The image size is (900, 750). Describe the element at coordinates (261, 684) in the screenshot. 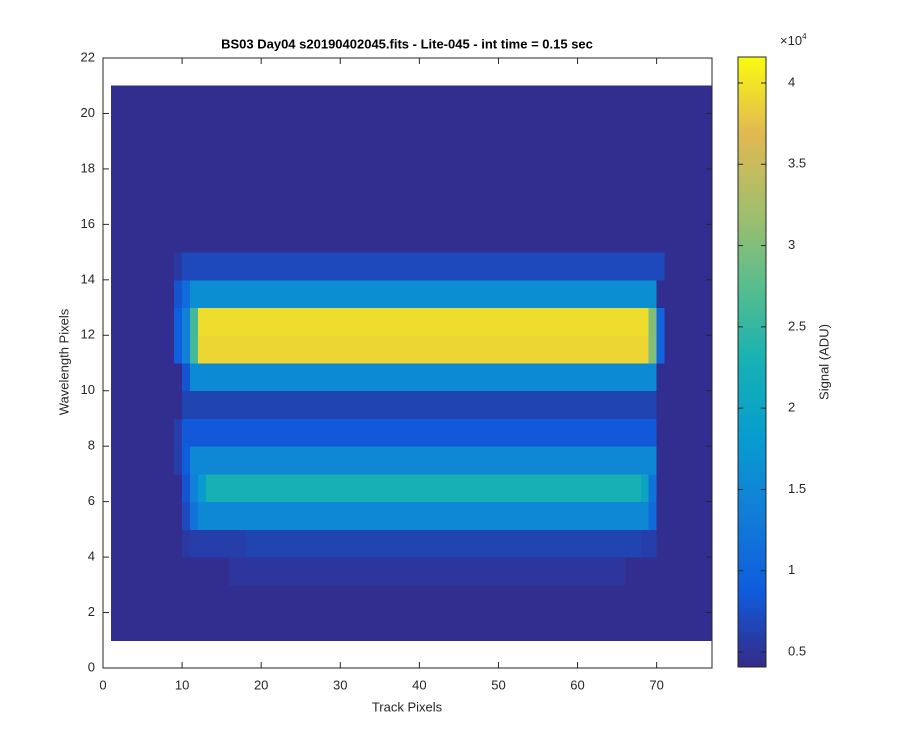

I see `x-tick-label: 20` at that location.